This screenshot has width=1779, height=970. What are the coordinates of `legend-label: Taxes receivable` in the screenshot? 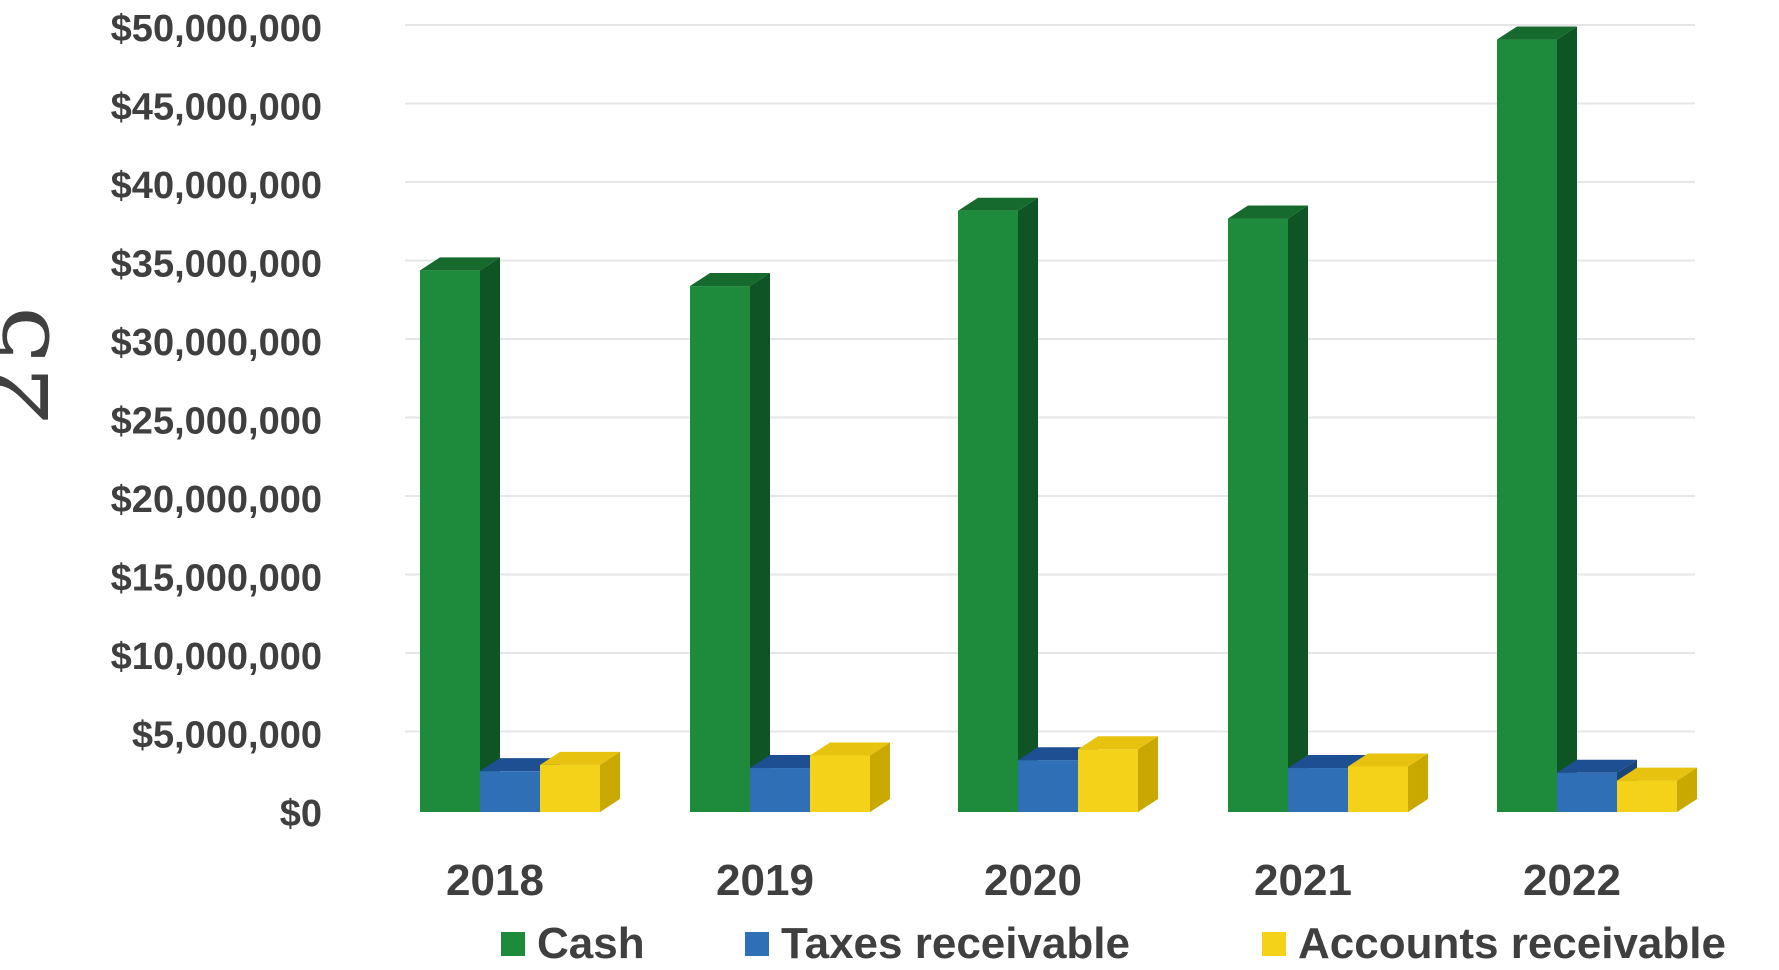 It's located at (955, 942).